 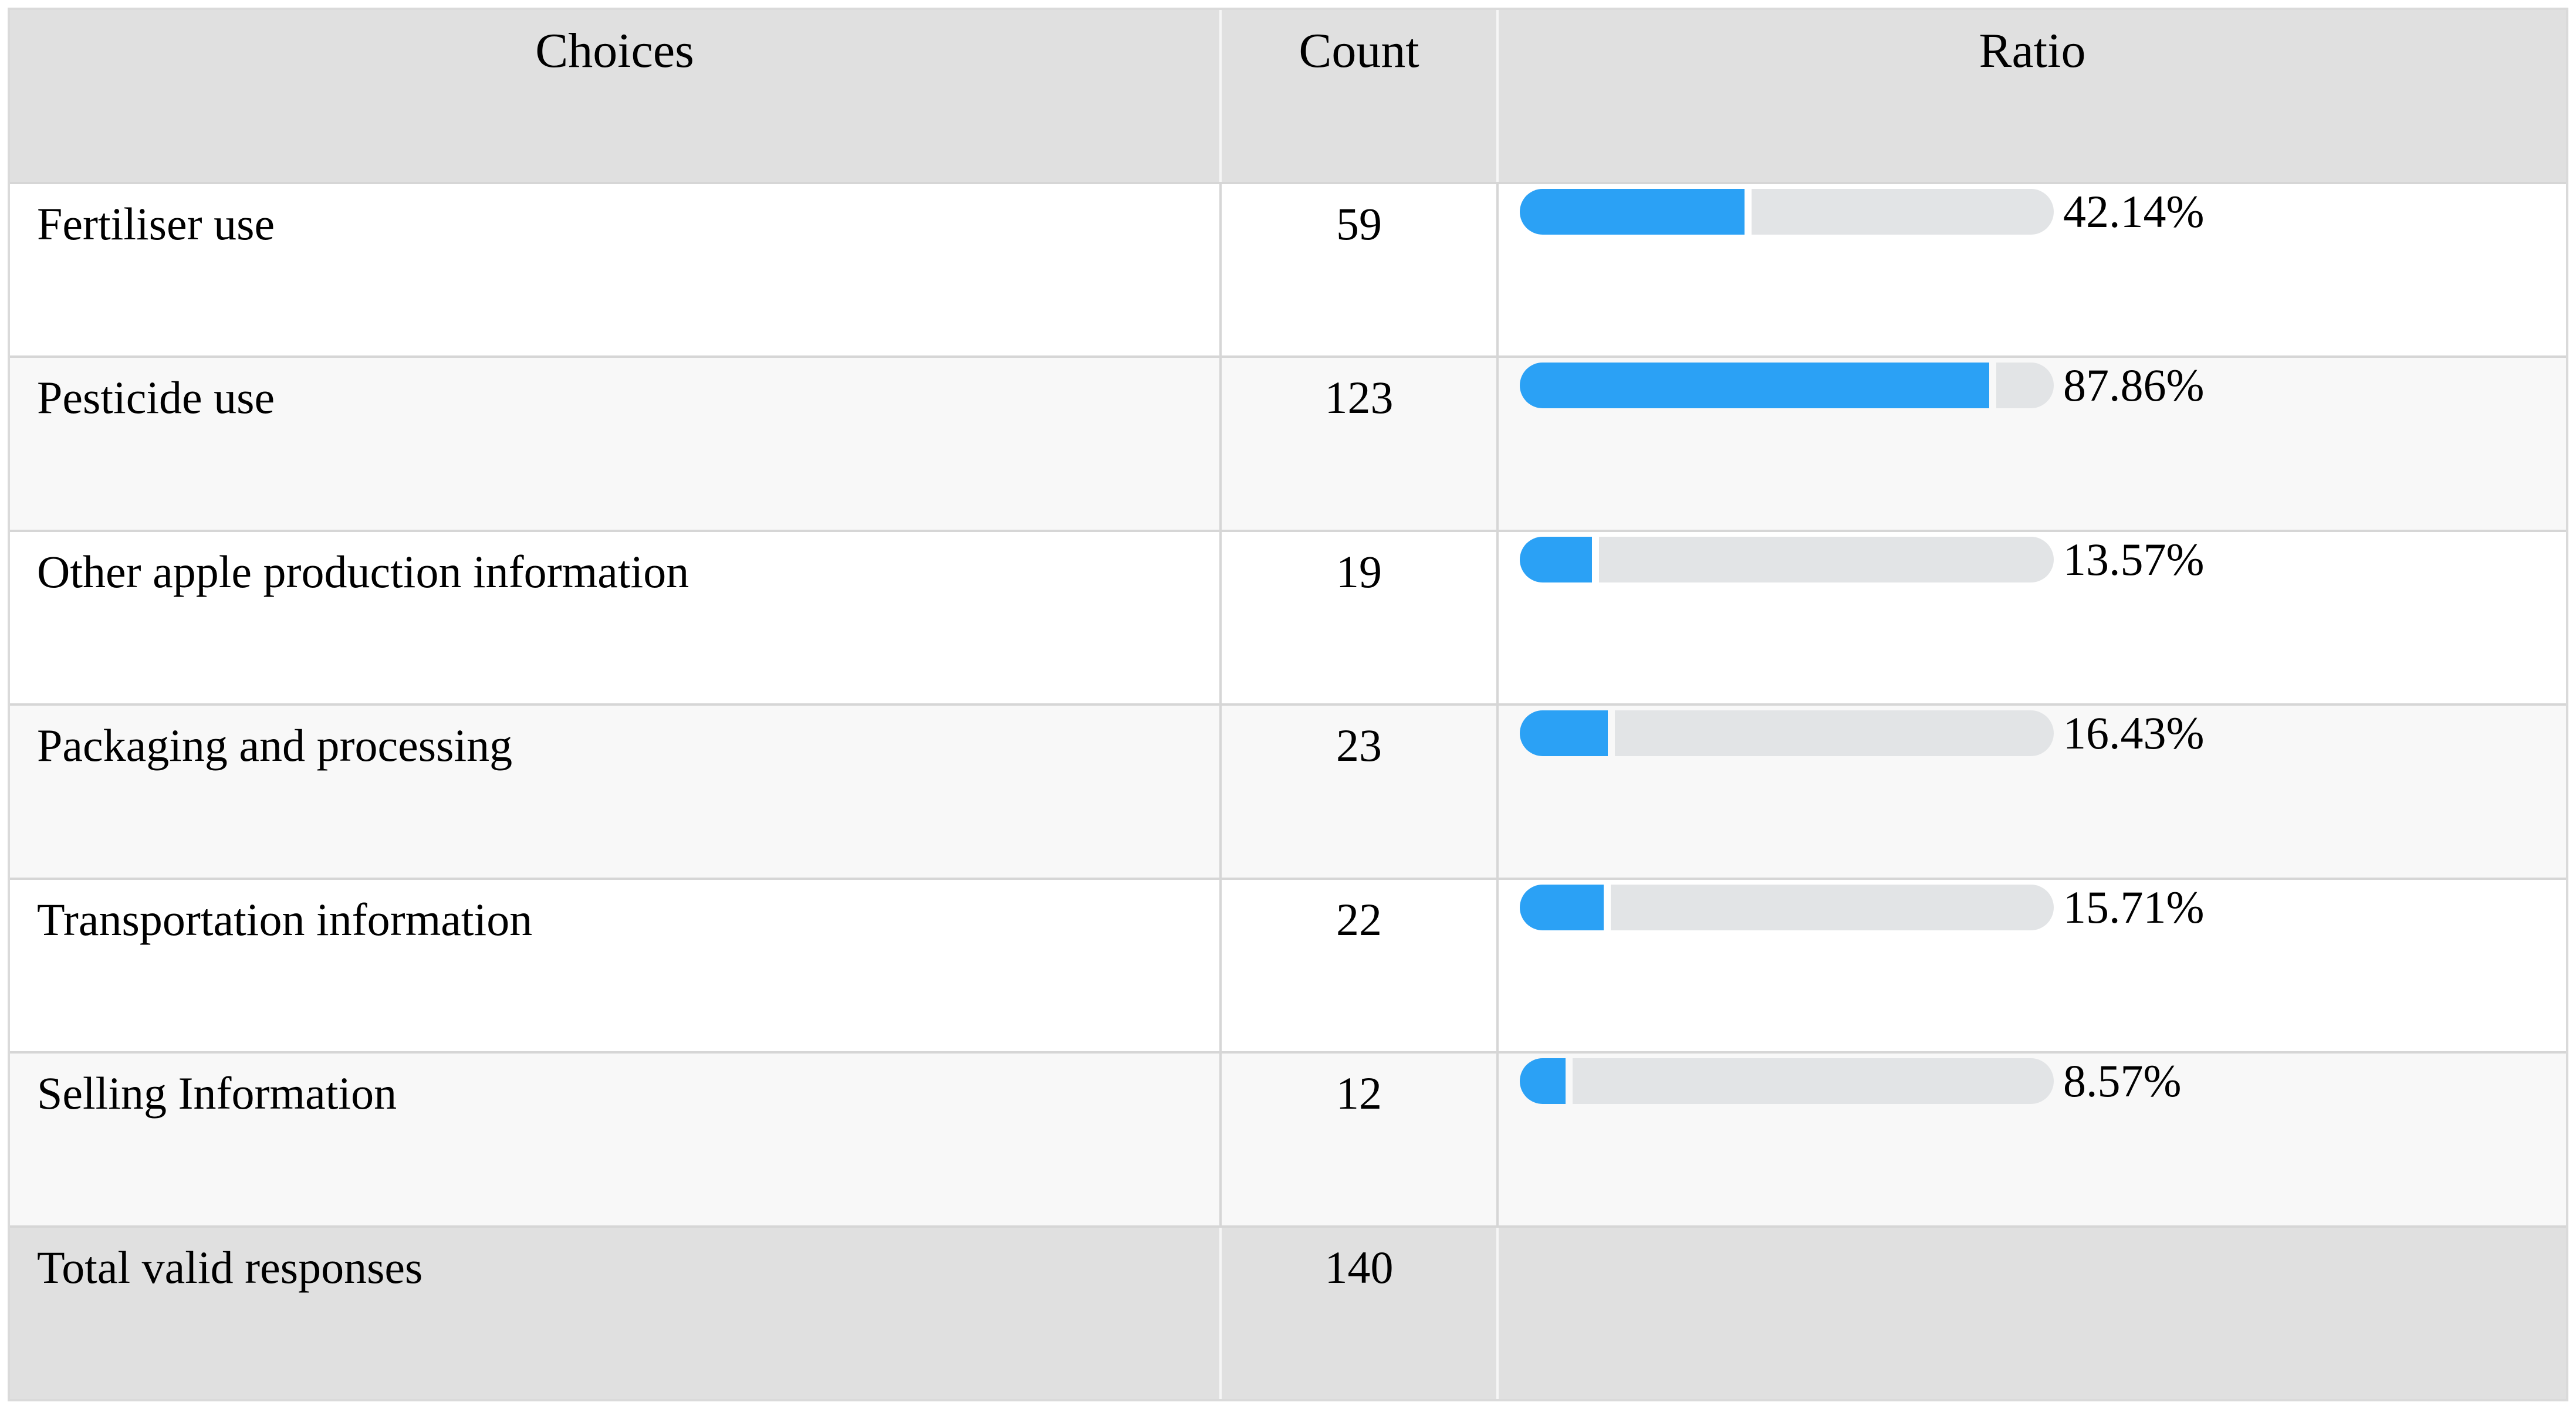 I want to click on ratio-cell: 16.43%, so click(x=2031, y=792).